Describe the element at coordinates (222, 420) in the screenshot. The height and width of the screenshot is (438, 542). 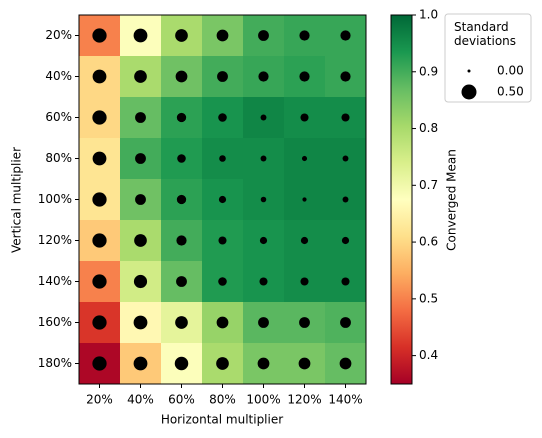
I see `x-axis-label: Horizontal multiplier` at that location.